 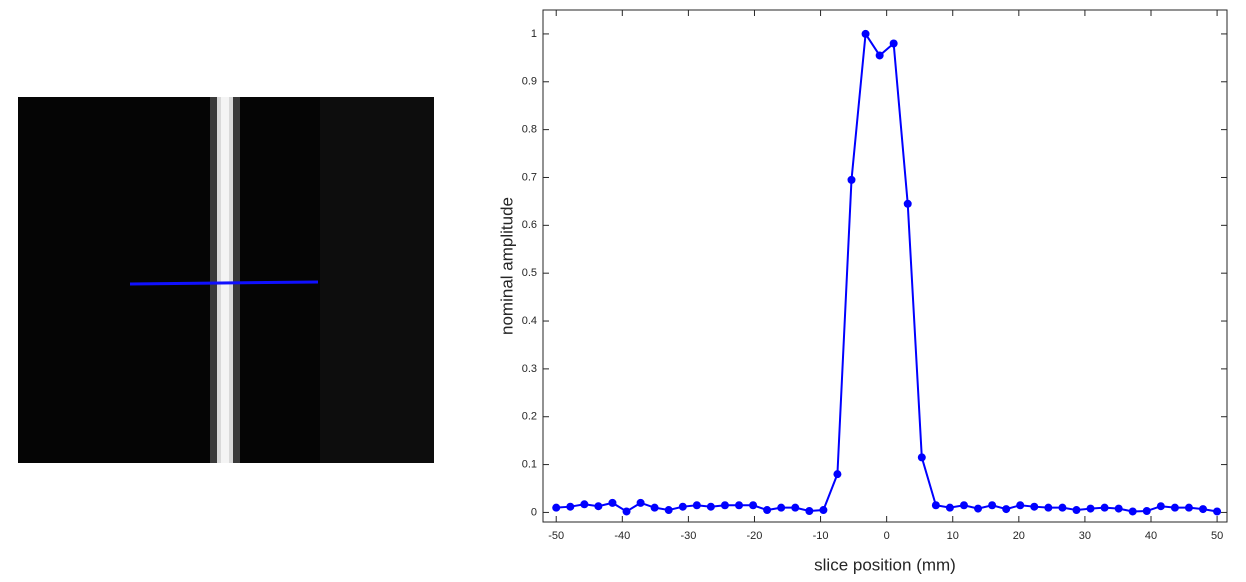 I want to click on y-tick-label: 0.8, so click(x=529, y=130).